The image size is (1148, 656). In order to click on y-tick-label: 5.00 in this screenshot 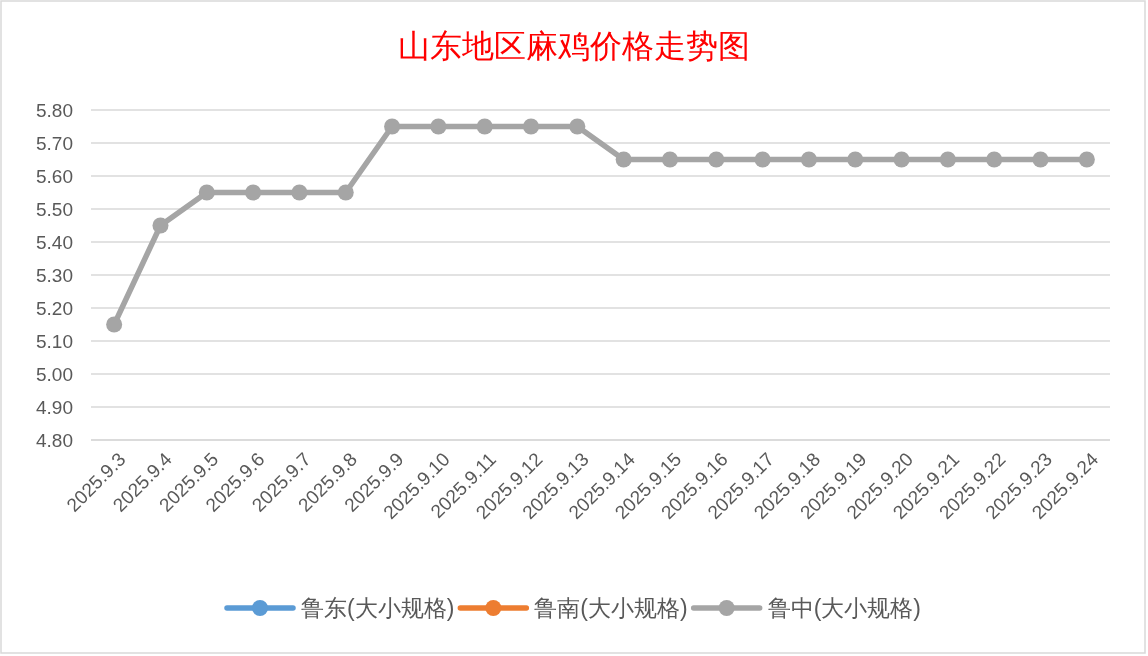, I will do `click(54, 374)`.